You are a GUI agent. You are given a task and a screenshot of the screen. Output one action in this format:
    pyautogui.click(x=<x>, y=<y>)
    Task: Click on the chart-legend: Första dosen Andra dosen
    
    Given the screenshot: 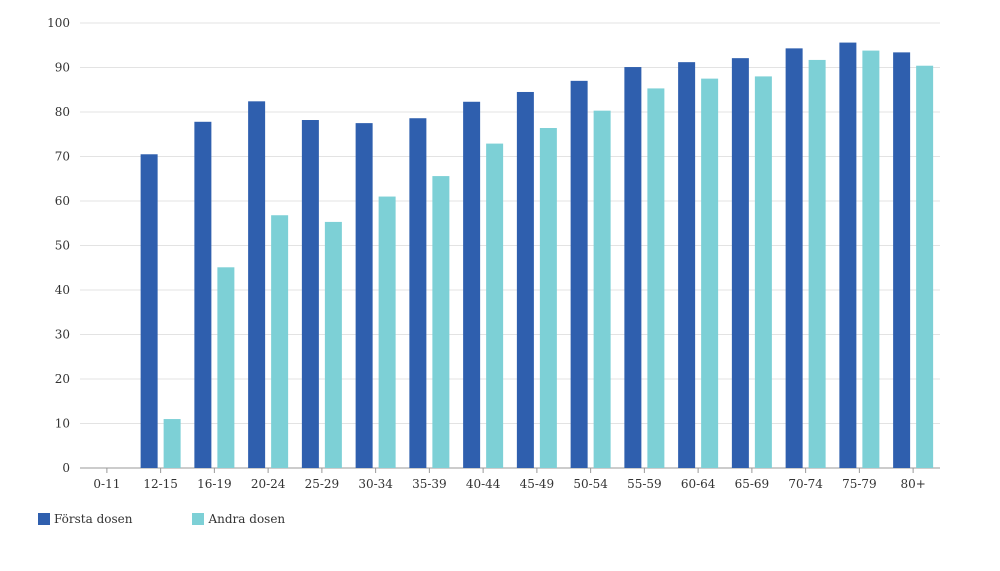 What is the action you would take?
    pyautogui.click(x=161, y=519)
    